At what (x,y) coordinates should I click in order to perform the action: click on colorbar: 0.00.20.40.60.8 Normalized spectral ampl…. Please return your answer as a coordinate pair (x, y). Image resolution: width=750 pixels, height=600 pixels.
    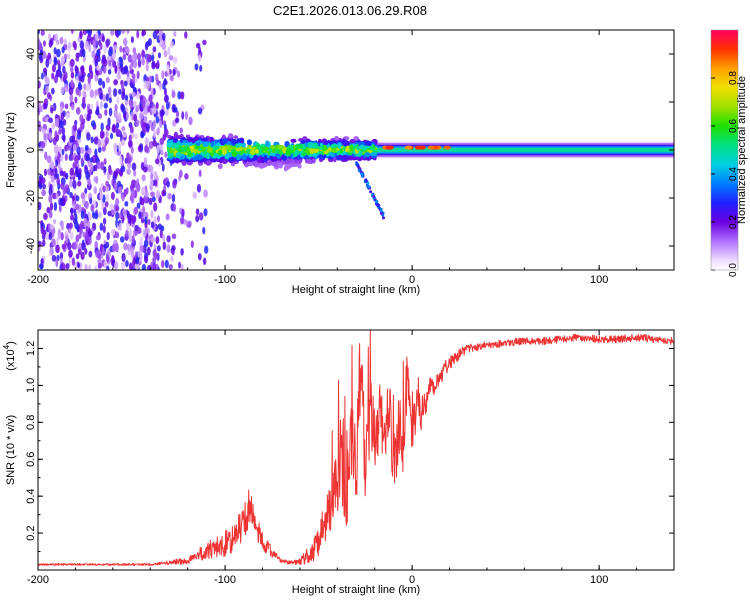
    Looking at the image, I should click on (729, 153).